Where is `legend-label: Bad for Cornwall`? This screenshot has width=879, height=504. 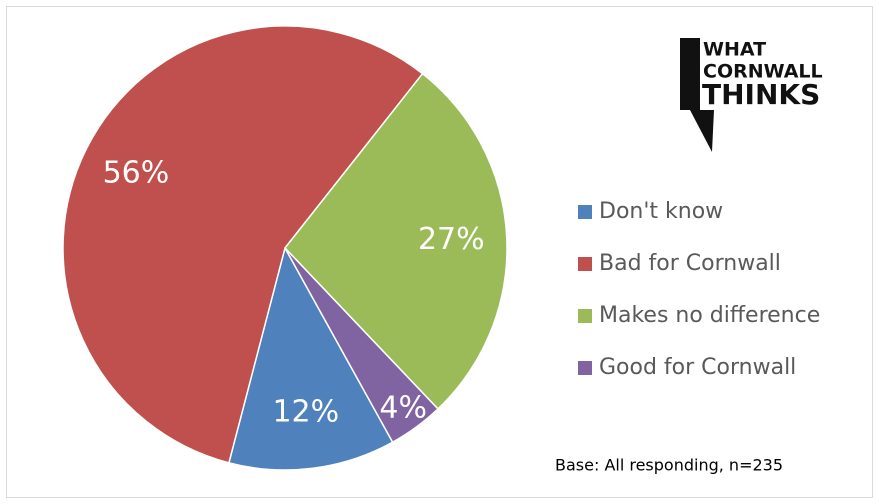
legend-label: Bad for Cornwall is located at coordinates (690, 263).